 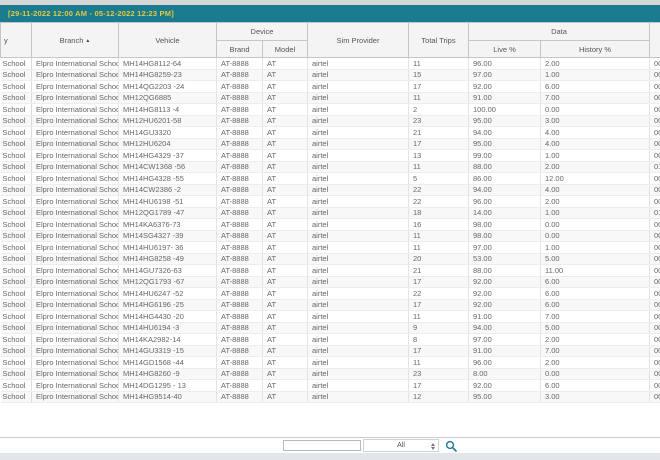 I want to click on cell-vehicle: MH14HG4328 -55, so click(x=167, y=178).